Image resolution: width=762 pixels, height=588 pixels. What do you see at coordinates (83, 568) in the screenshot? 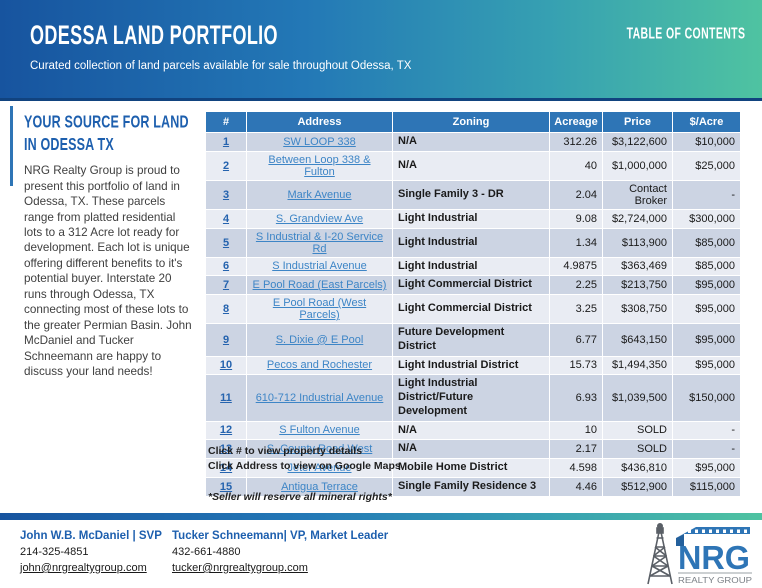
I see `contact-email-link: john@nrgrealtygroup.com` at bounding box center [83, 568].